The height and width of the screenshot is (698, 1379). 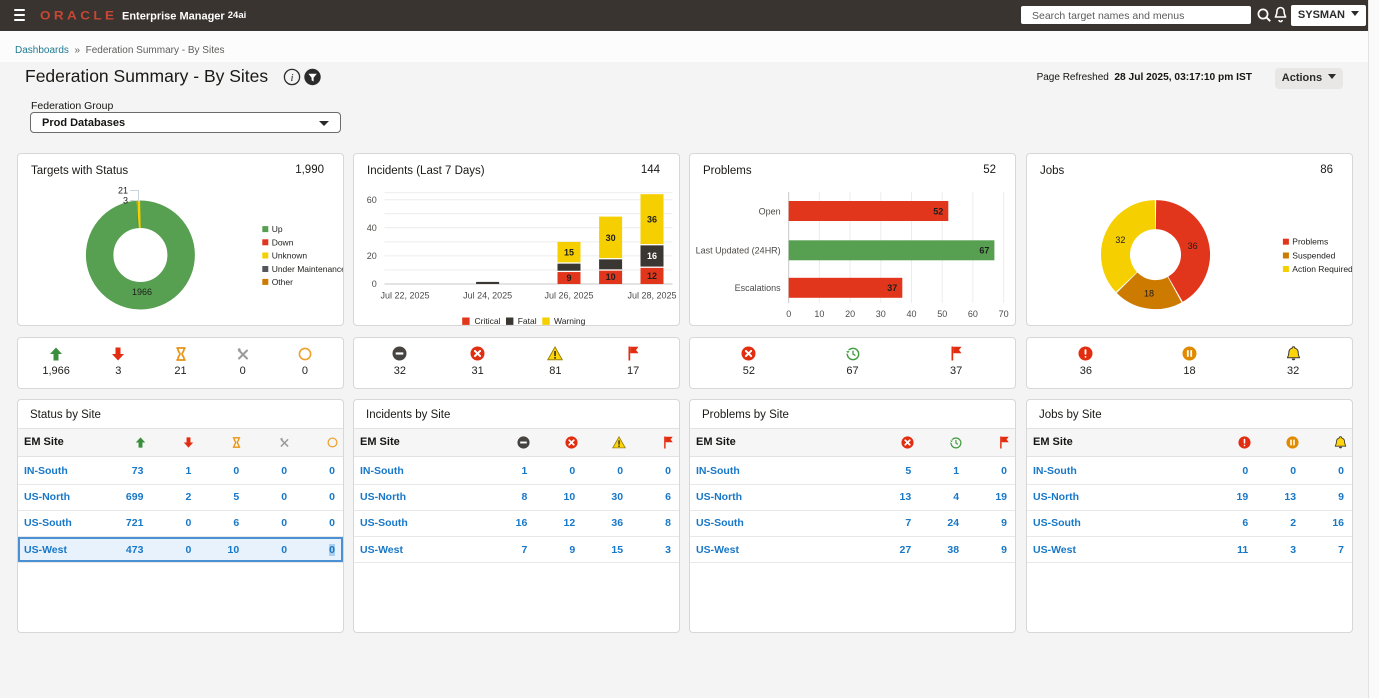 I want to click on svg-text: Up, so click(x=277, y=229).